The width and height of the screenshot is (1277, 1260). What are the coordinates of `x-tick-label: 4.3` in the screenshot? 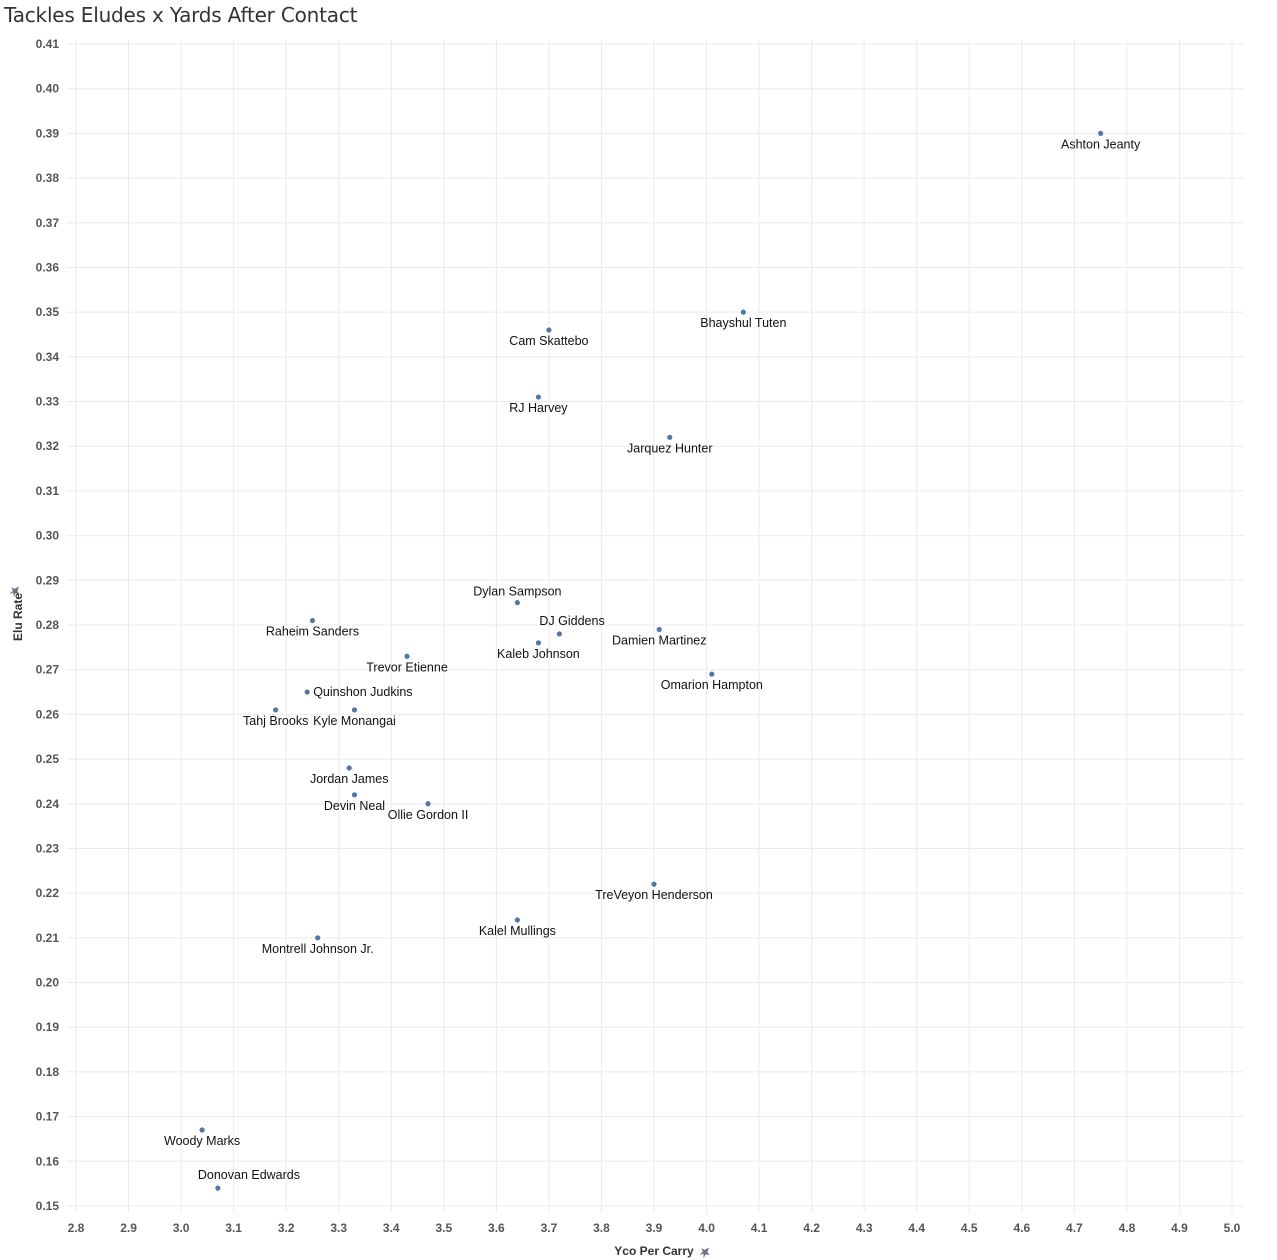 It's located at (864, 1228).